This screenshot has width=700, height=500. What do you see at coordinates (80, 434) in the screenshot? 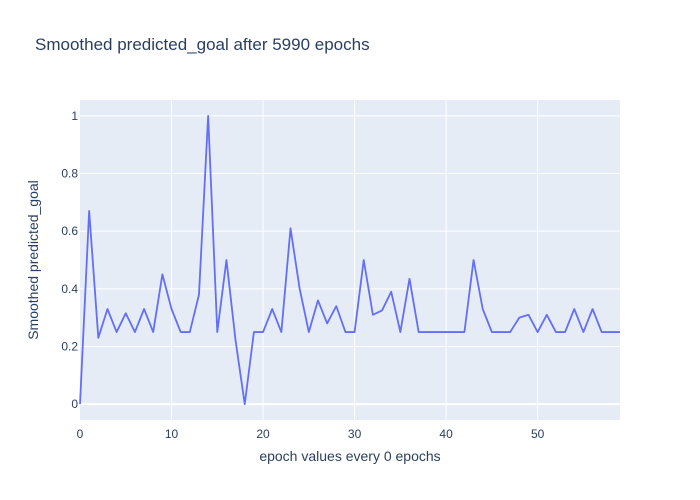
I see `x-tick-label: 0` at bounding box center [80, 434].